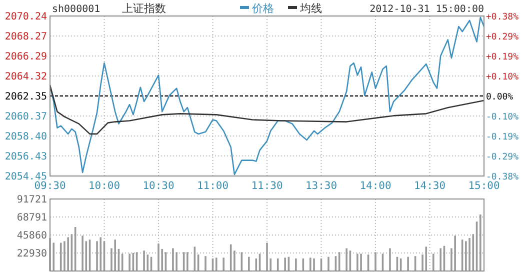 The width and height of the screenshot is (523, 273). I want to click on y2-tick-label: +0.38%, so click(503, 17).